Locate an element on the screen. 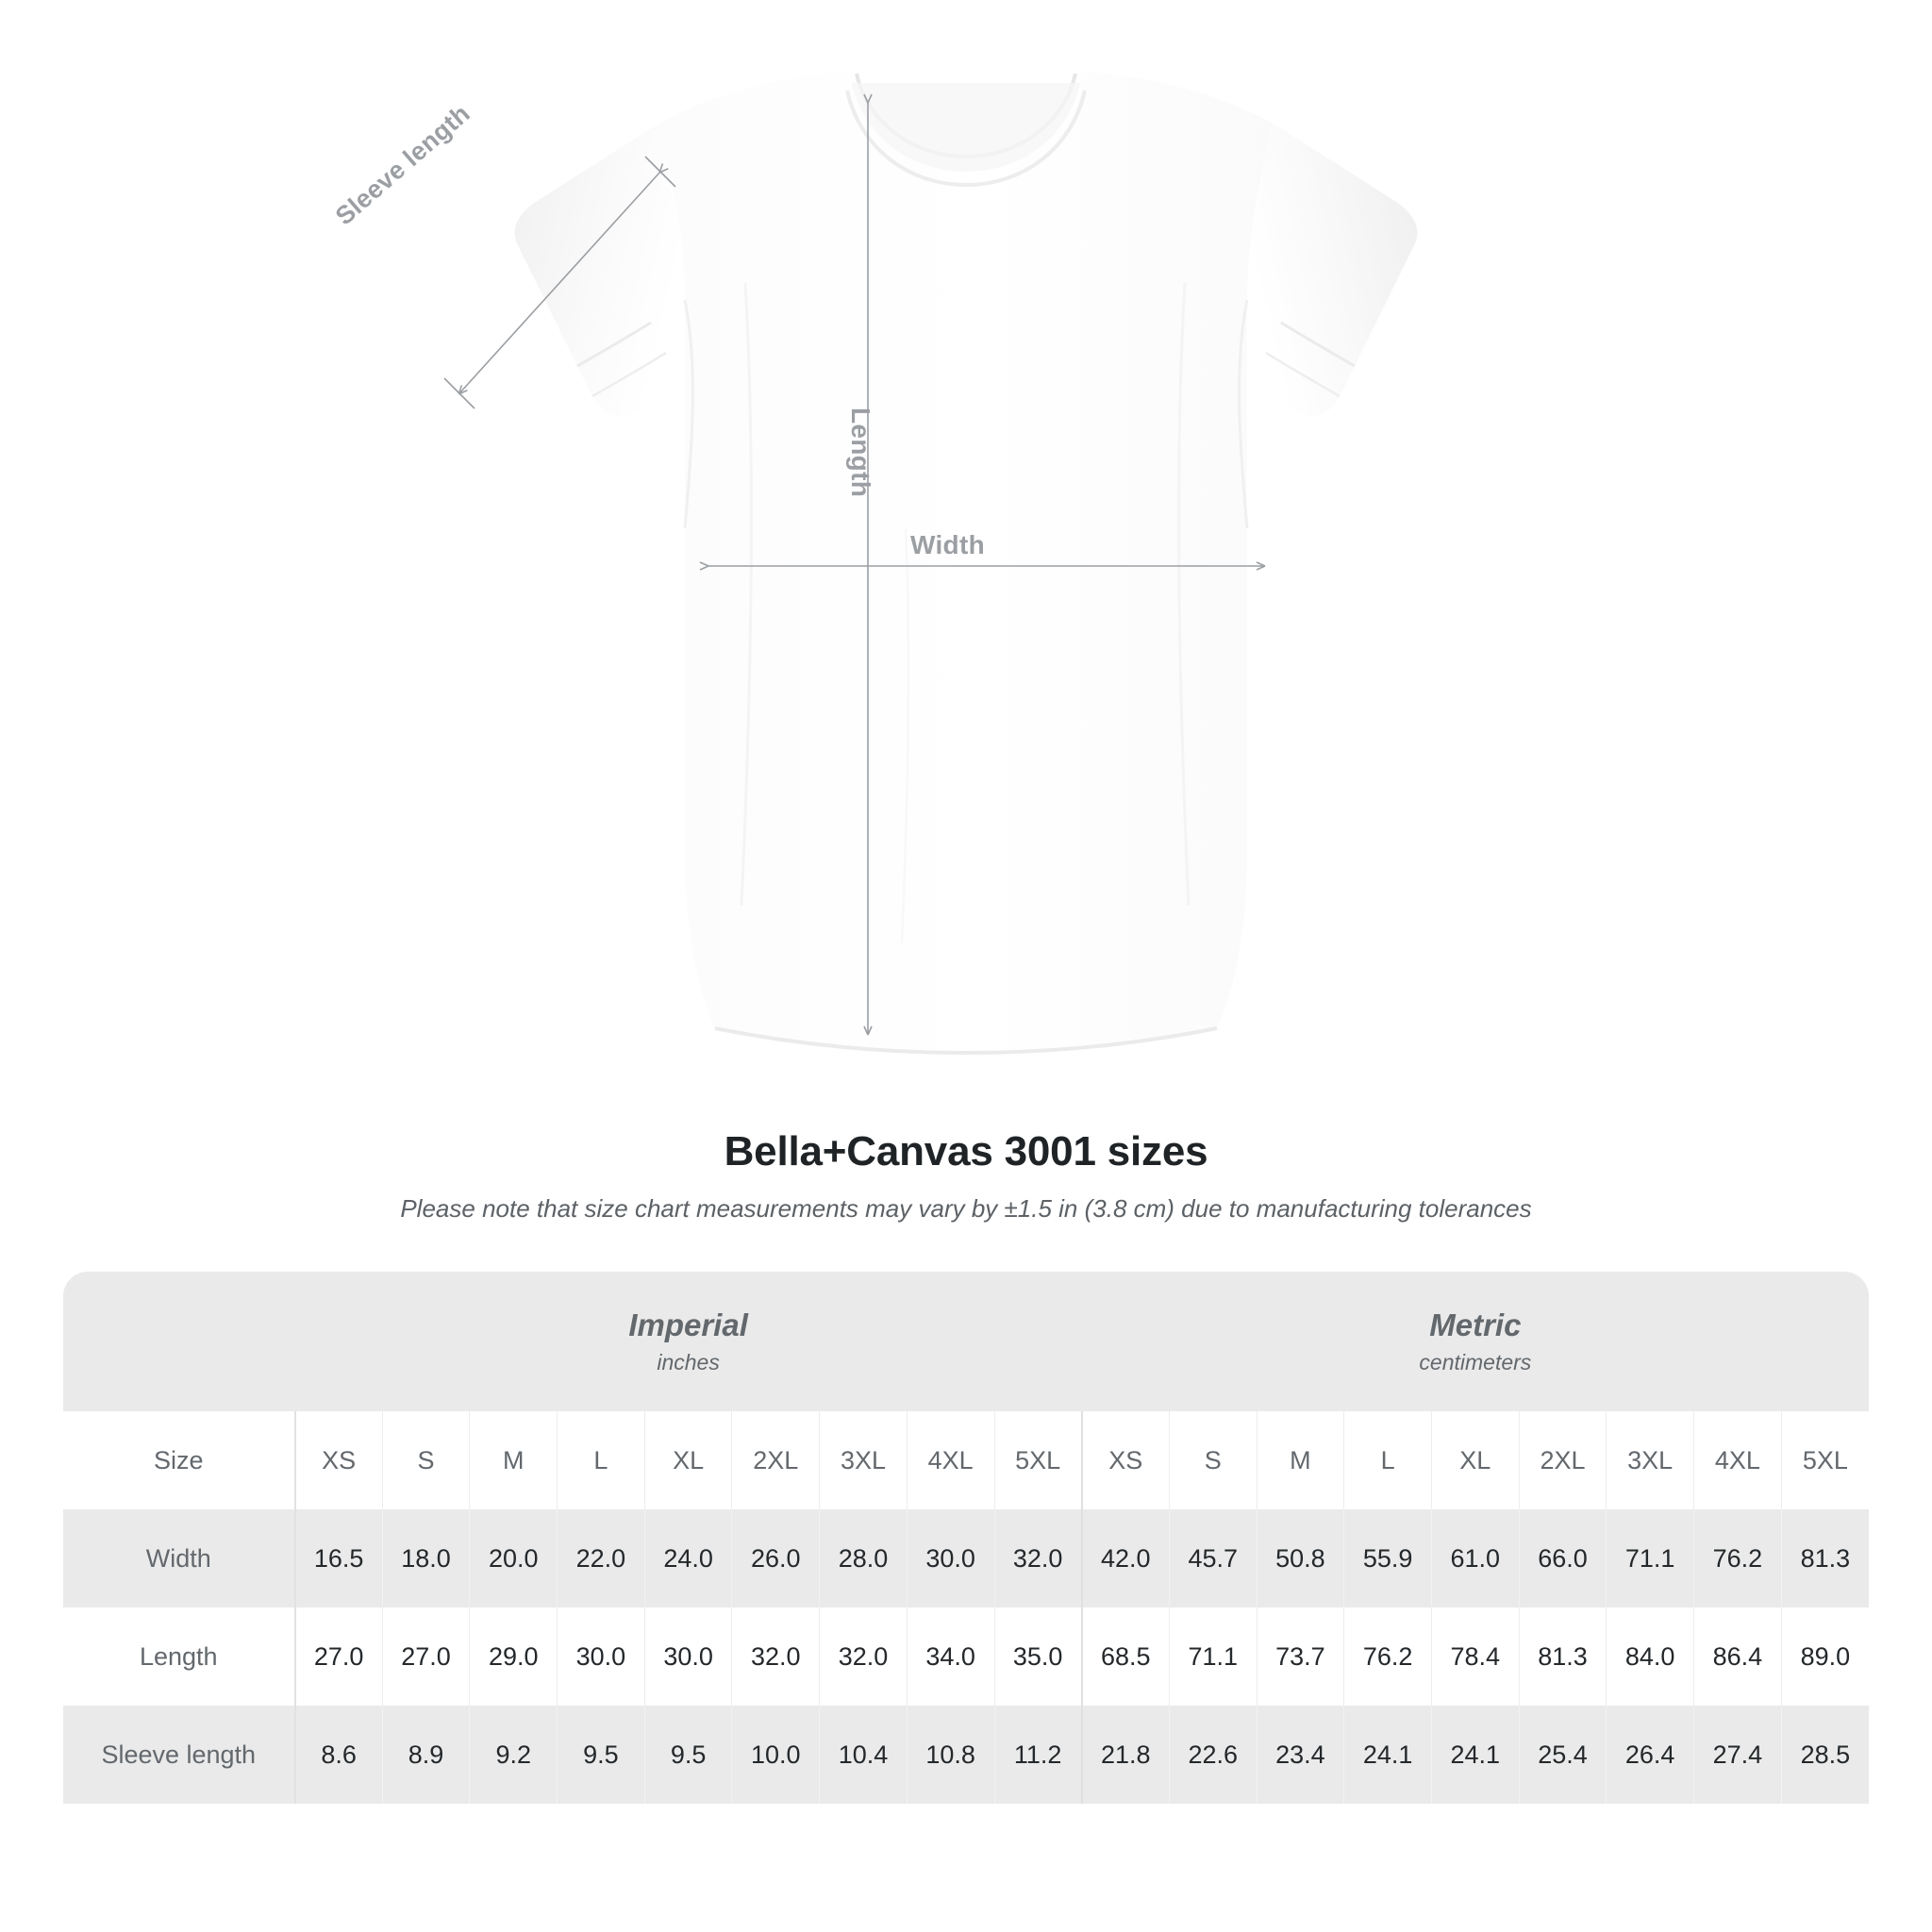 The image size is (1932, 1932). measurement-cell: 10.4 is located at coordinates (864, 1755).